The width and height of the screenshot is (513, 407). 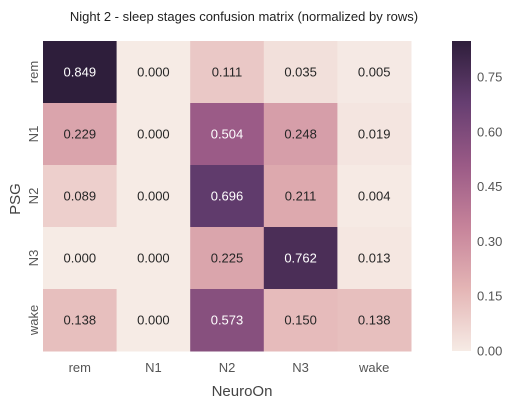 I want to click on colorbar-tick-label: 0.00, so click(x=489, y=351).